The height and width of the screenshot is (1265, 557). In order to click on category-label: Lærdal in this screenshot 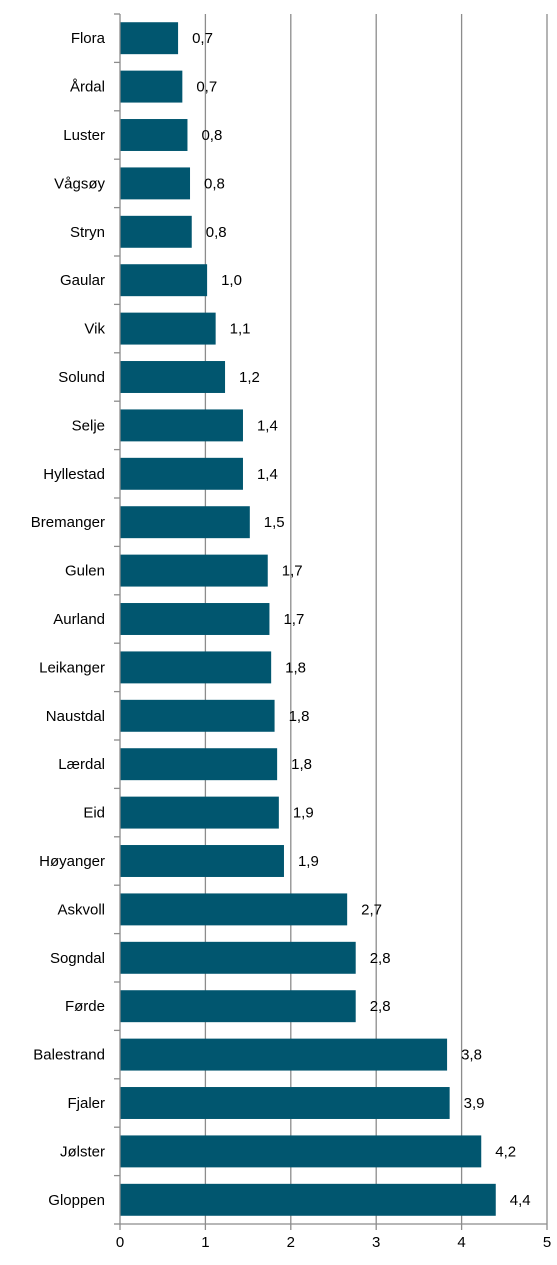, I will do `click(81, 764)`.